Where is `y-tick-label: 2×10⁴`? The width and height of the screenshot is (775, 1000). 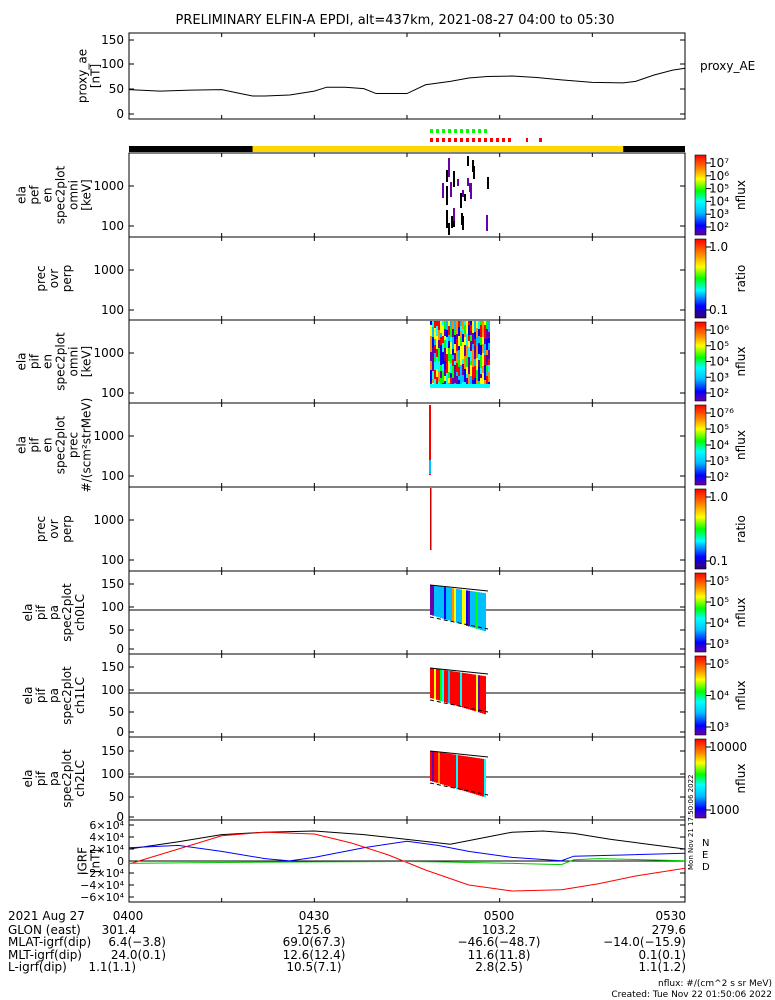 y-tick-label: 2×10⁴ is located at coordinates (106, 849).